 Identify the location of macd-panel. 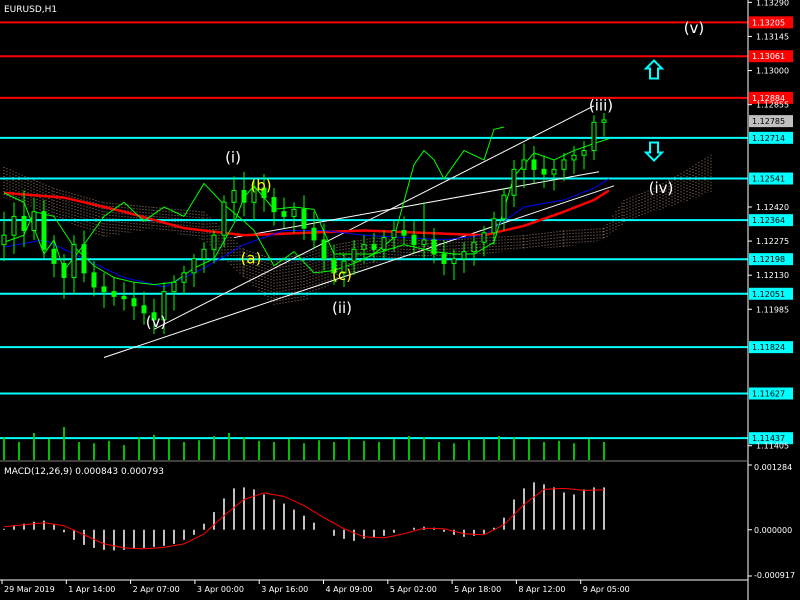
(304, 516).